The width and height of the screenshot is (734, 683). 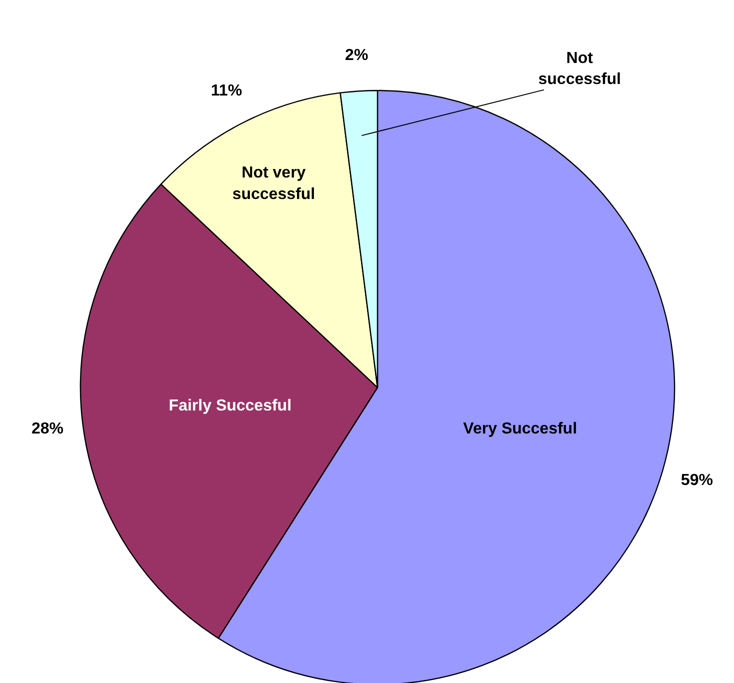 I want to click on slice-label: Not successful, so click(x=579, y=69).